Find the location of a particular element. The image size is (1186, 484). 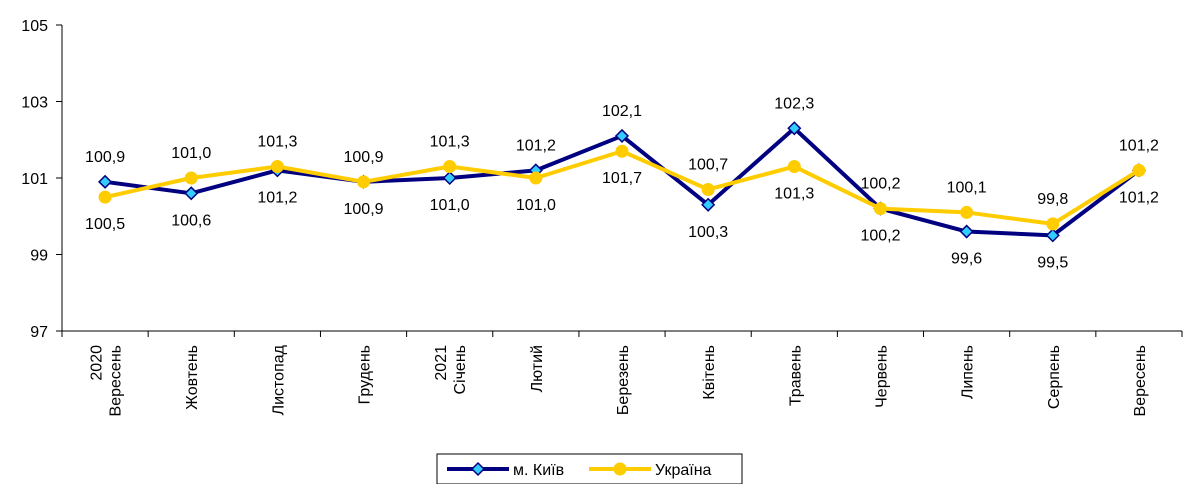

x-category-label: Серпень is located at coordinates (1054, 377).